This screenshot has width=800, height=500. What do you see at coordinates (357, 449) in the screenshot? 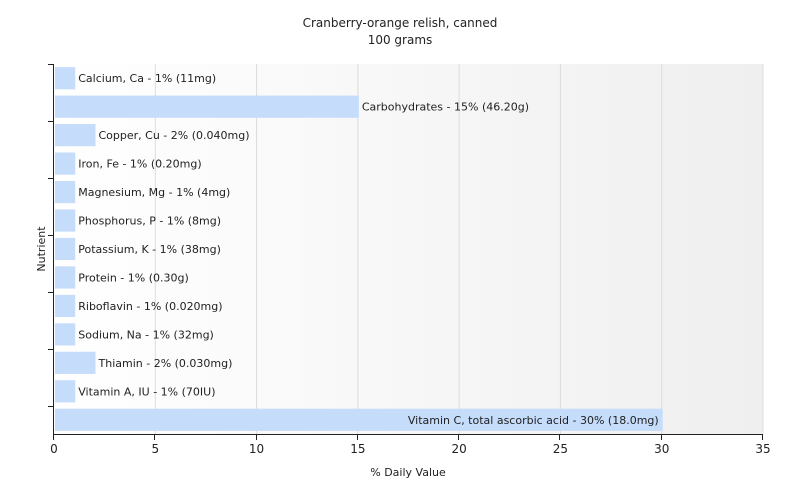
I see `x-tick-label: 15` at bounding box center [357, 449].